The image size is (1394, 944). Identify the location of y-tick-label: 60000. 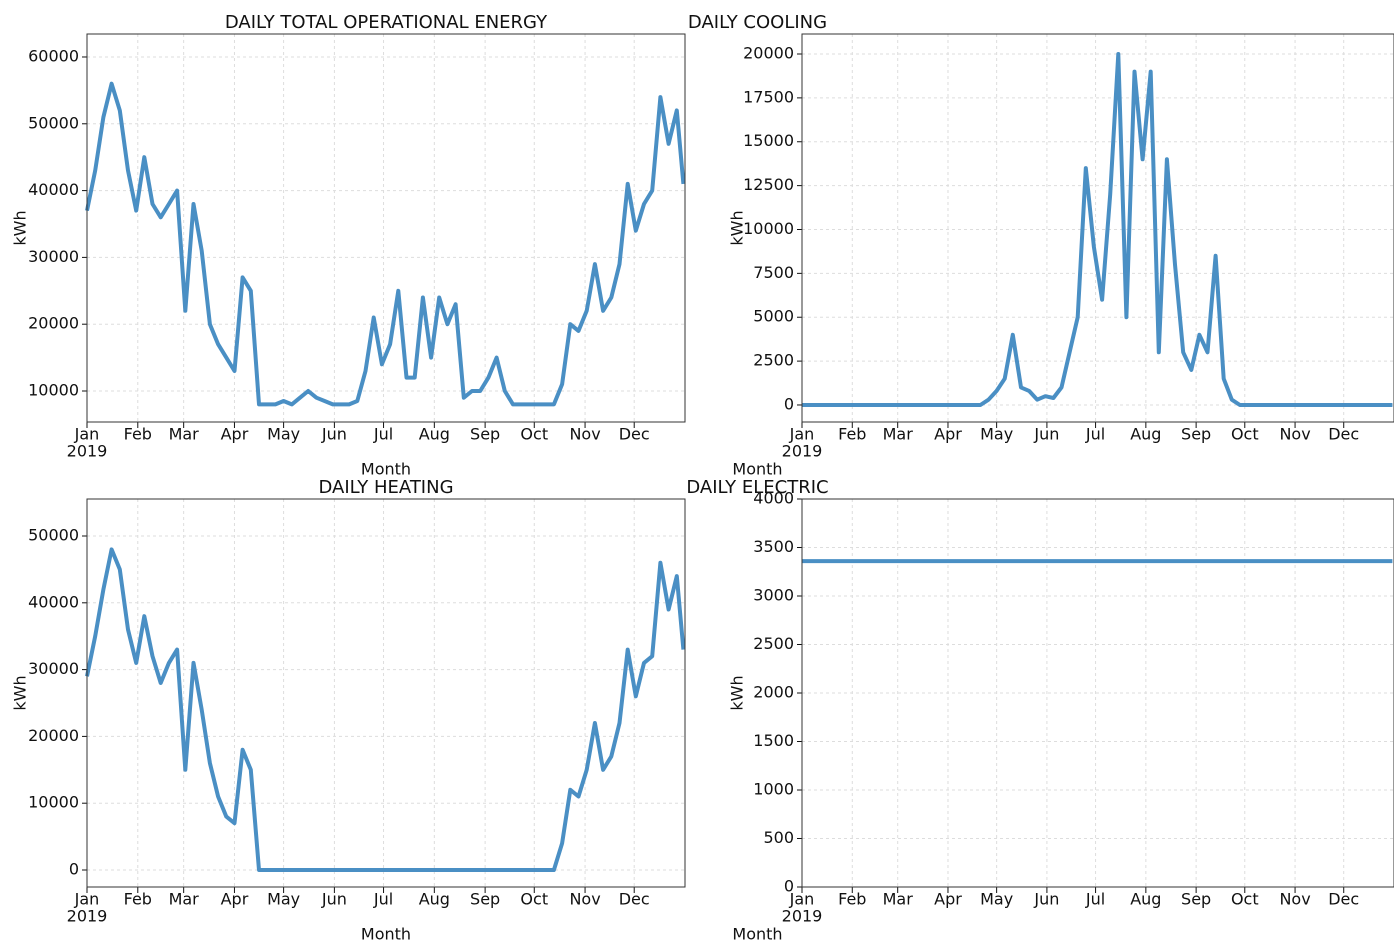
(53, 55).